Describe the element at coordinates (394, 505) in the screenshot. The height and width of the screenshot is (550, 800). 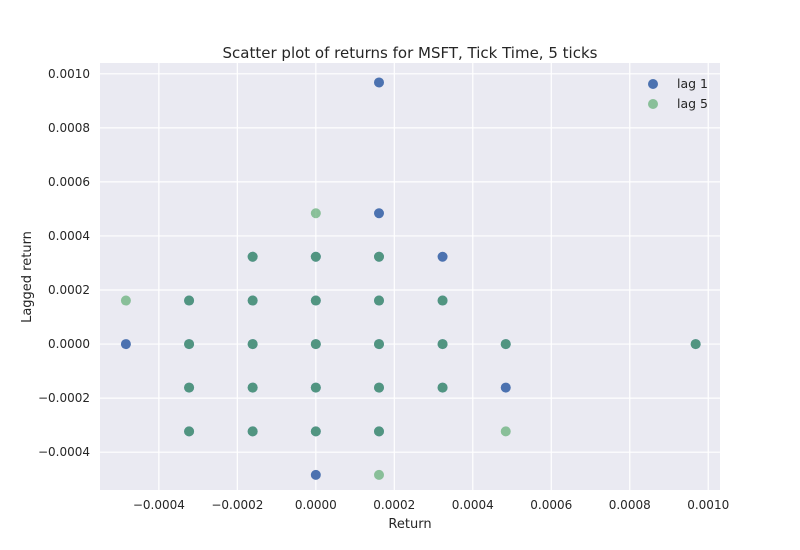
I see `x-tick-label: 0.0002` at that location.